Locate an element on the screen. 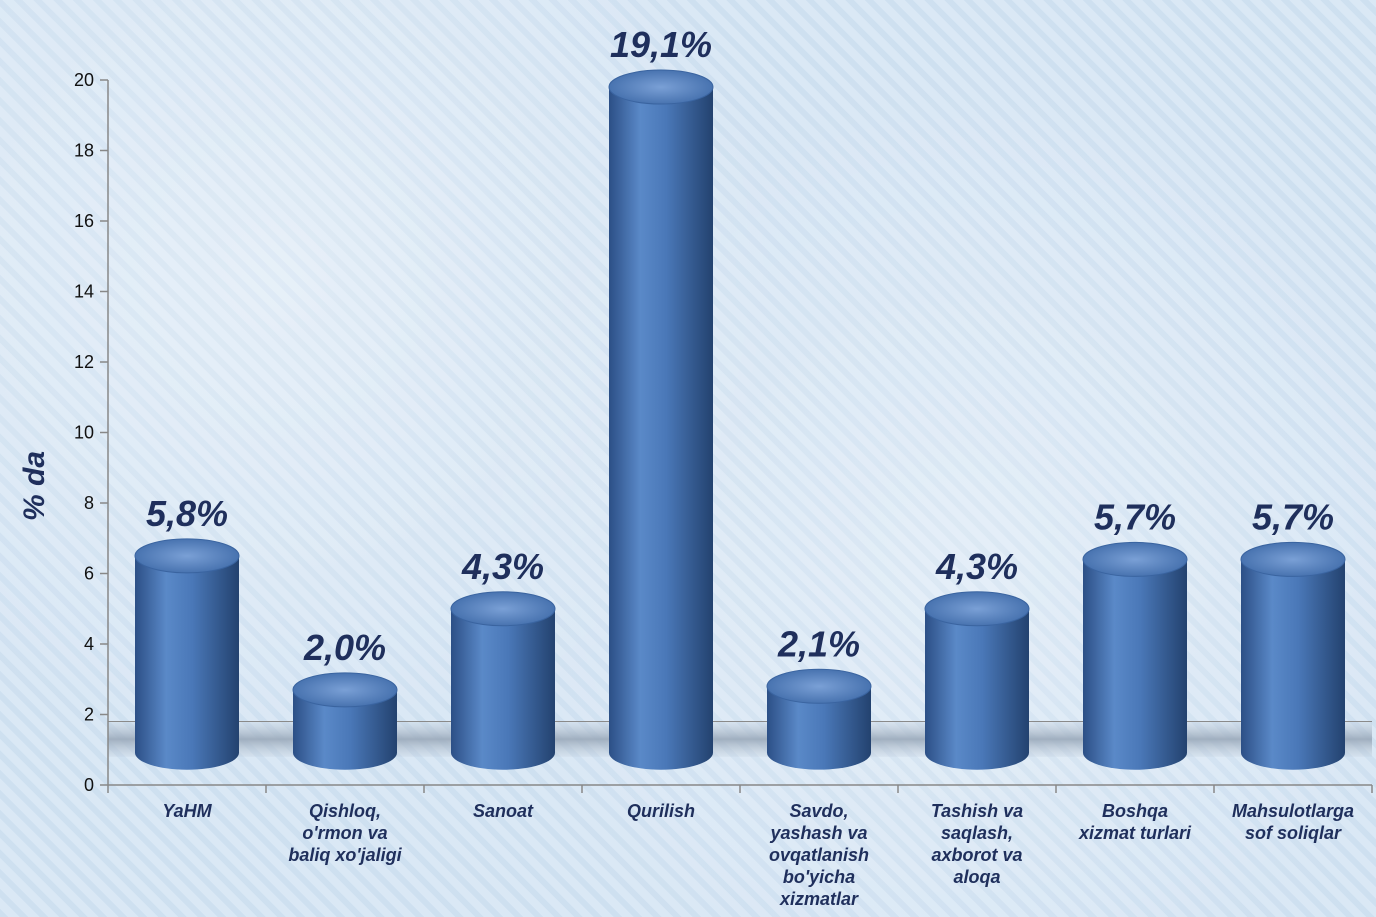  x-tick-label-line: bo'yicha is located at coordinates (819, 877).